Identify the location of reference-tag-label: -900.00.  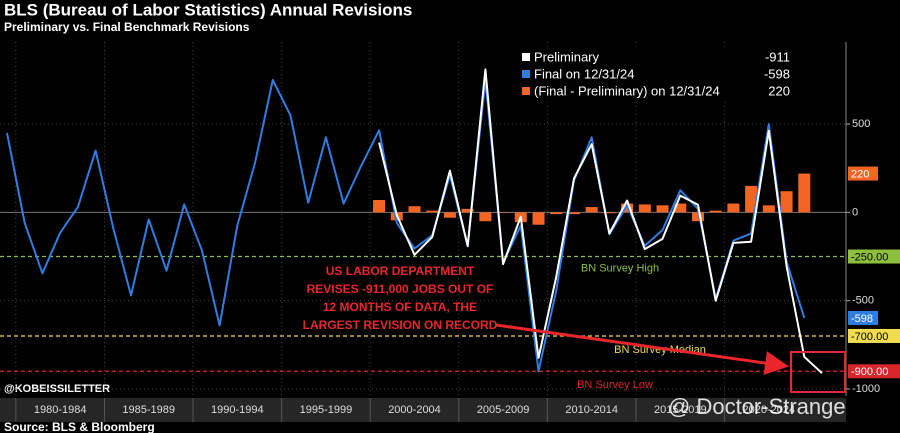
(869, 372).